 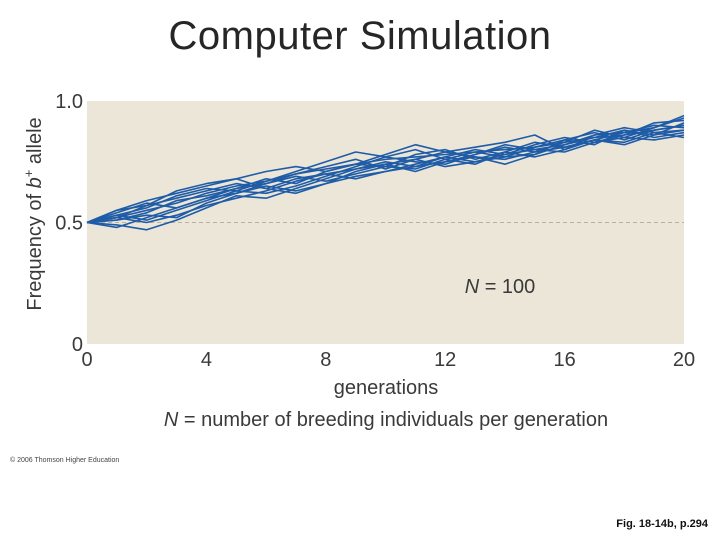 I want to click on x-tick-label: 0, so click(x=86, y=360).